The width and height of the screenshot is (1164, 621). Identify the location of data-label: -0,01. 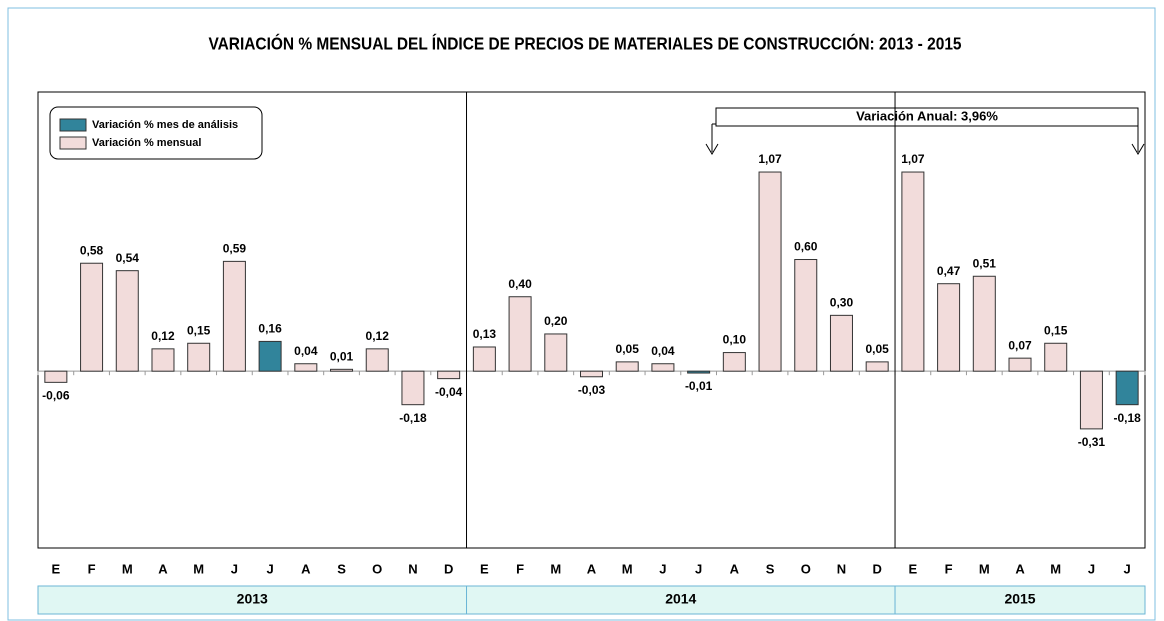
(699, 386).